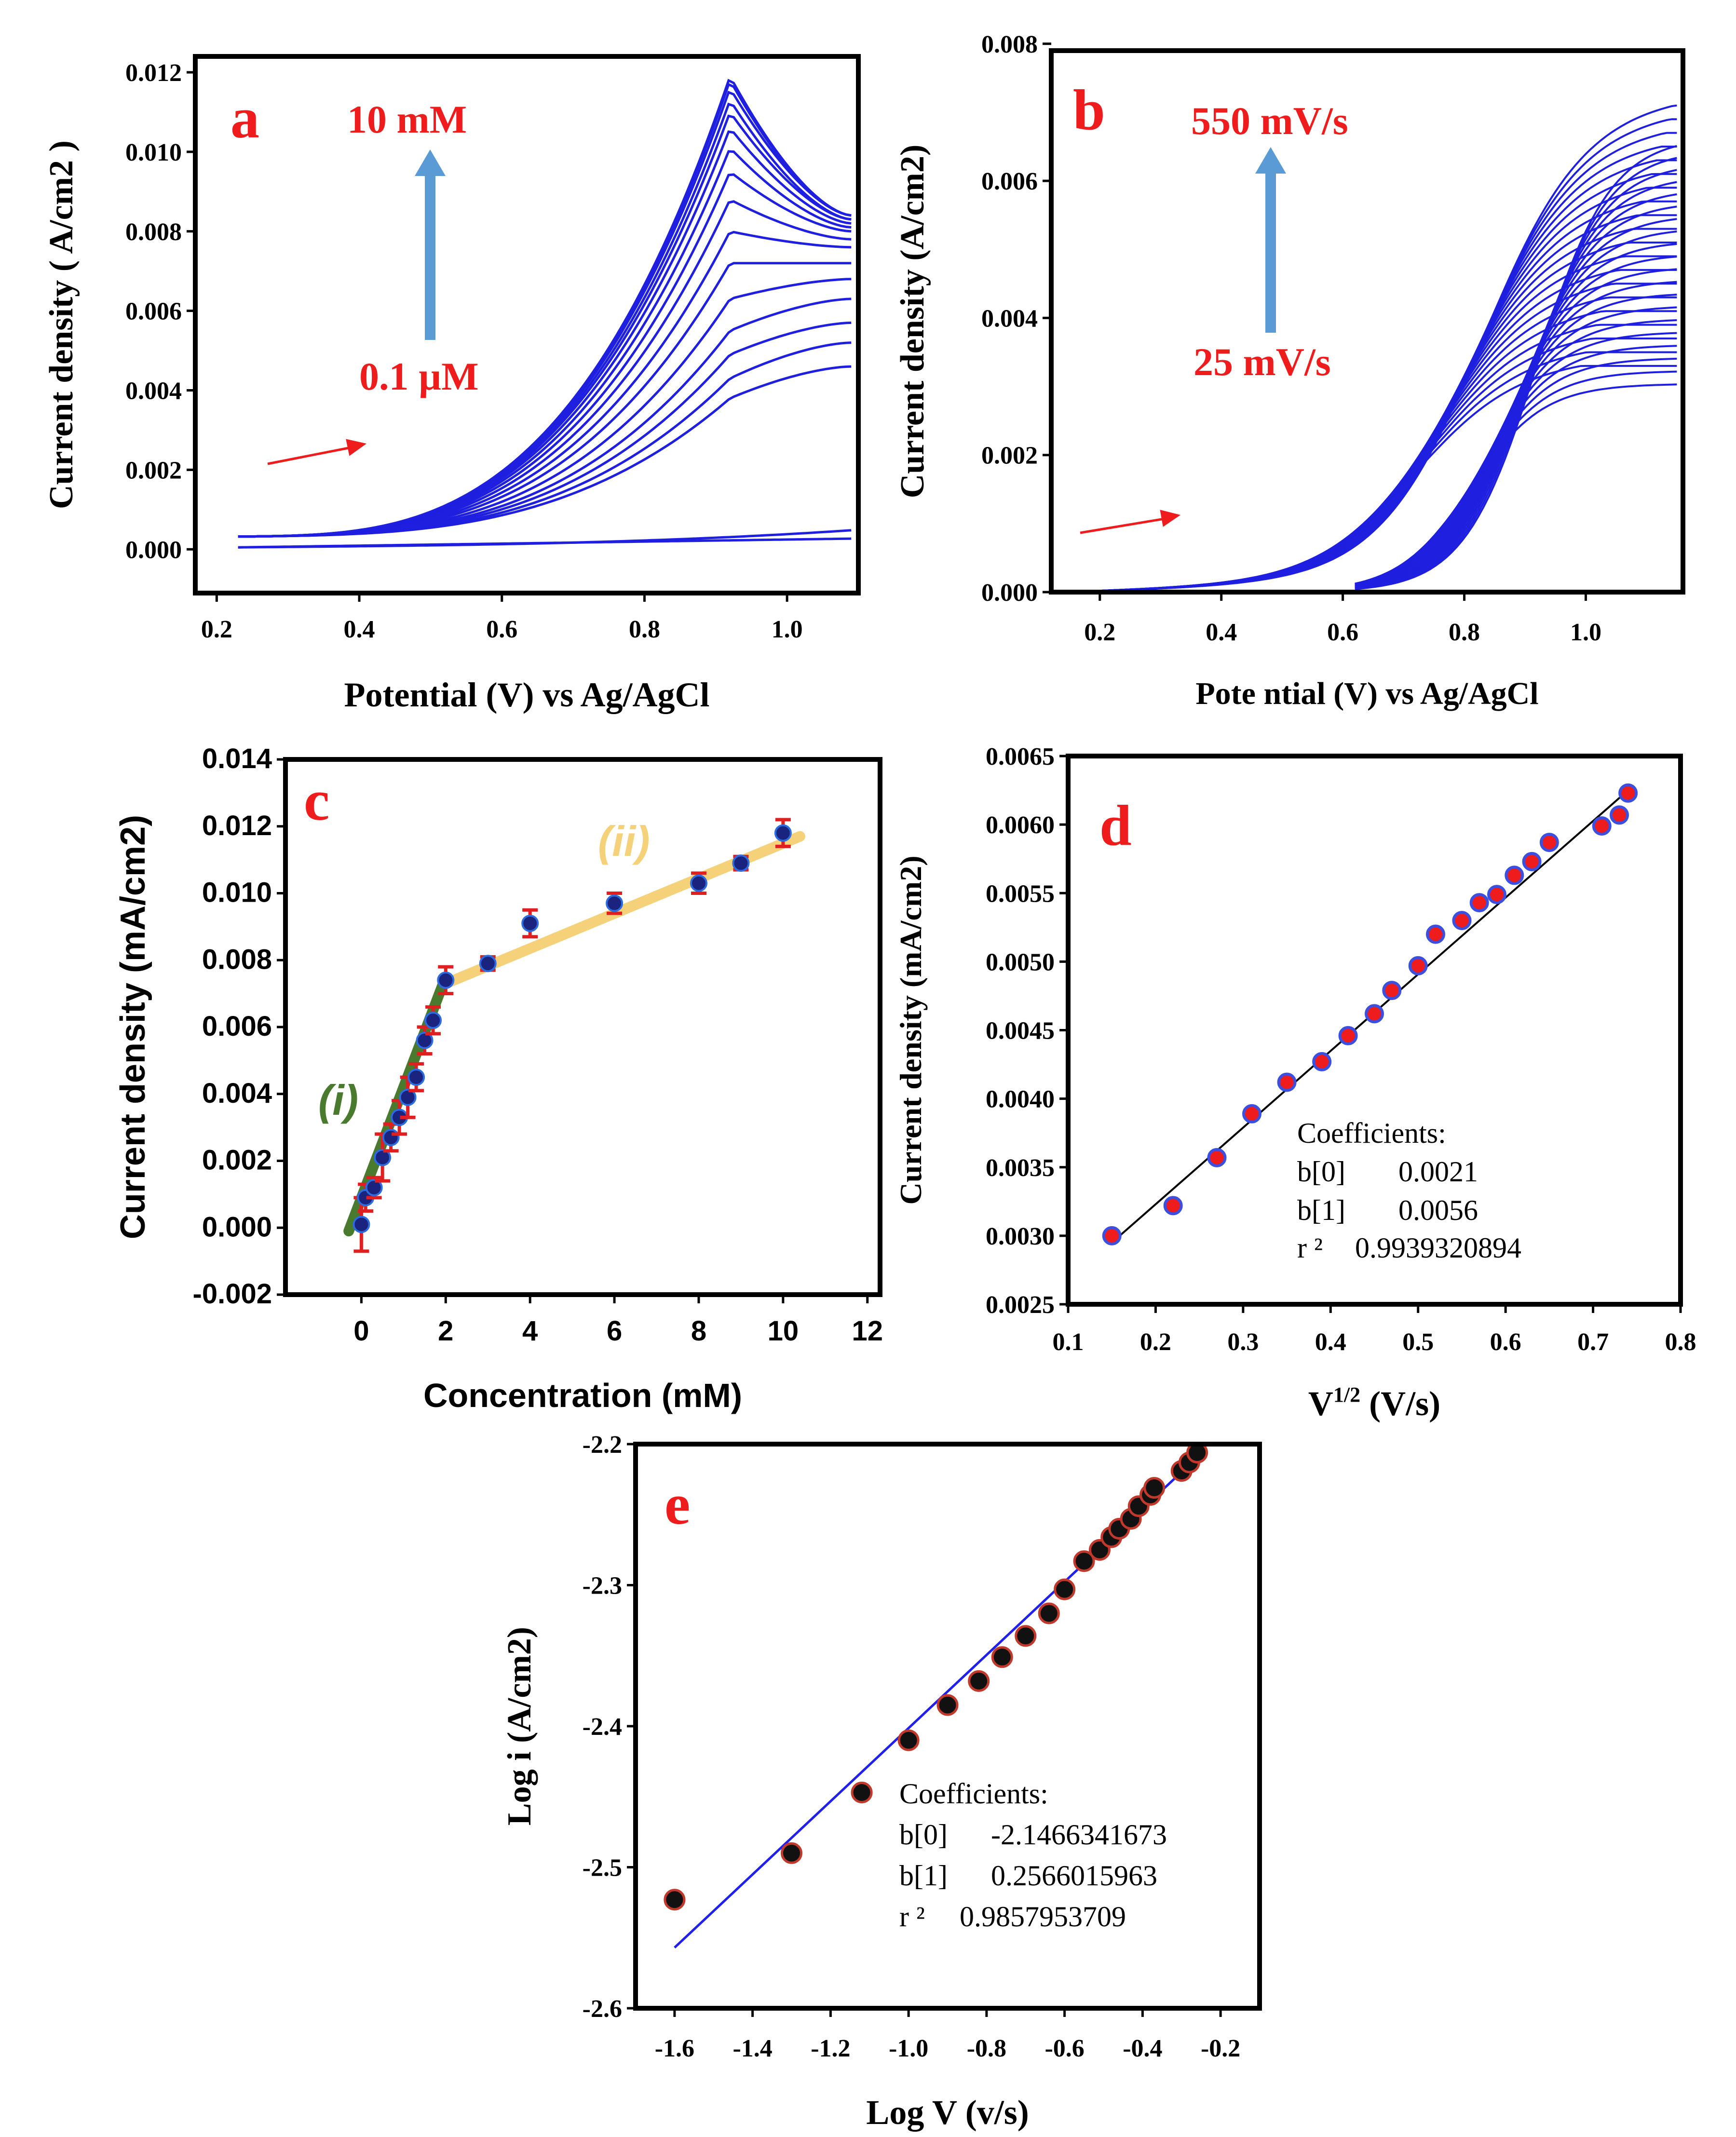 The image size is (1736, 2137). I want to click on panel-d-ytick-label: 0.0065, so click(1020, 757).